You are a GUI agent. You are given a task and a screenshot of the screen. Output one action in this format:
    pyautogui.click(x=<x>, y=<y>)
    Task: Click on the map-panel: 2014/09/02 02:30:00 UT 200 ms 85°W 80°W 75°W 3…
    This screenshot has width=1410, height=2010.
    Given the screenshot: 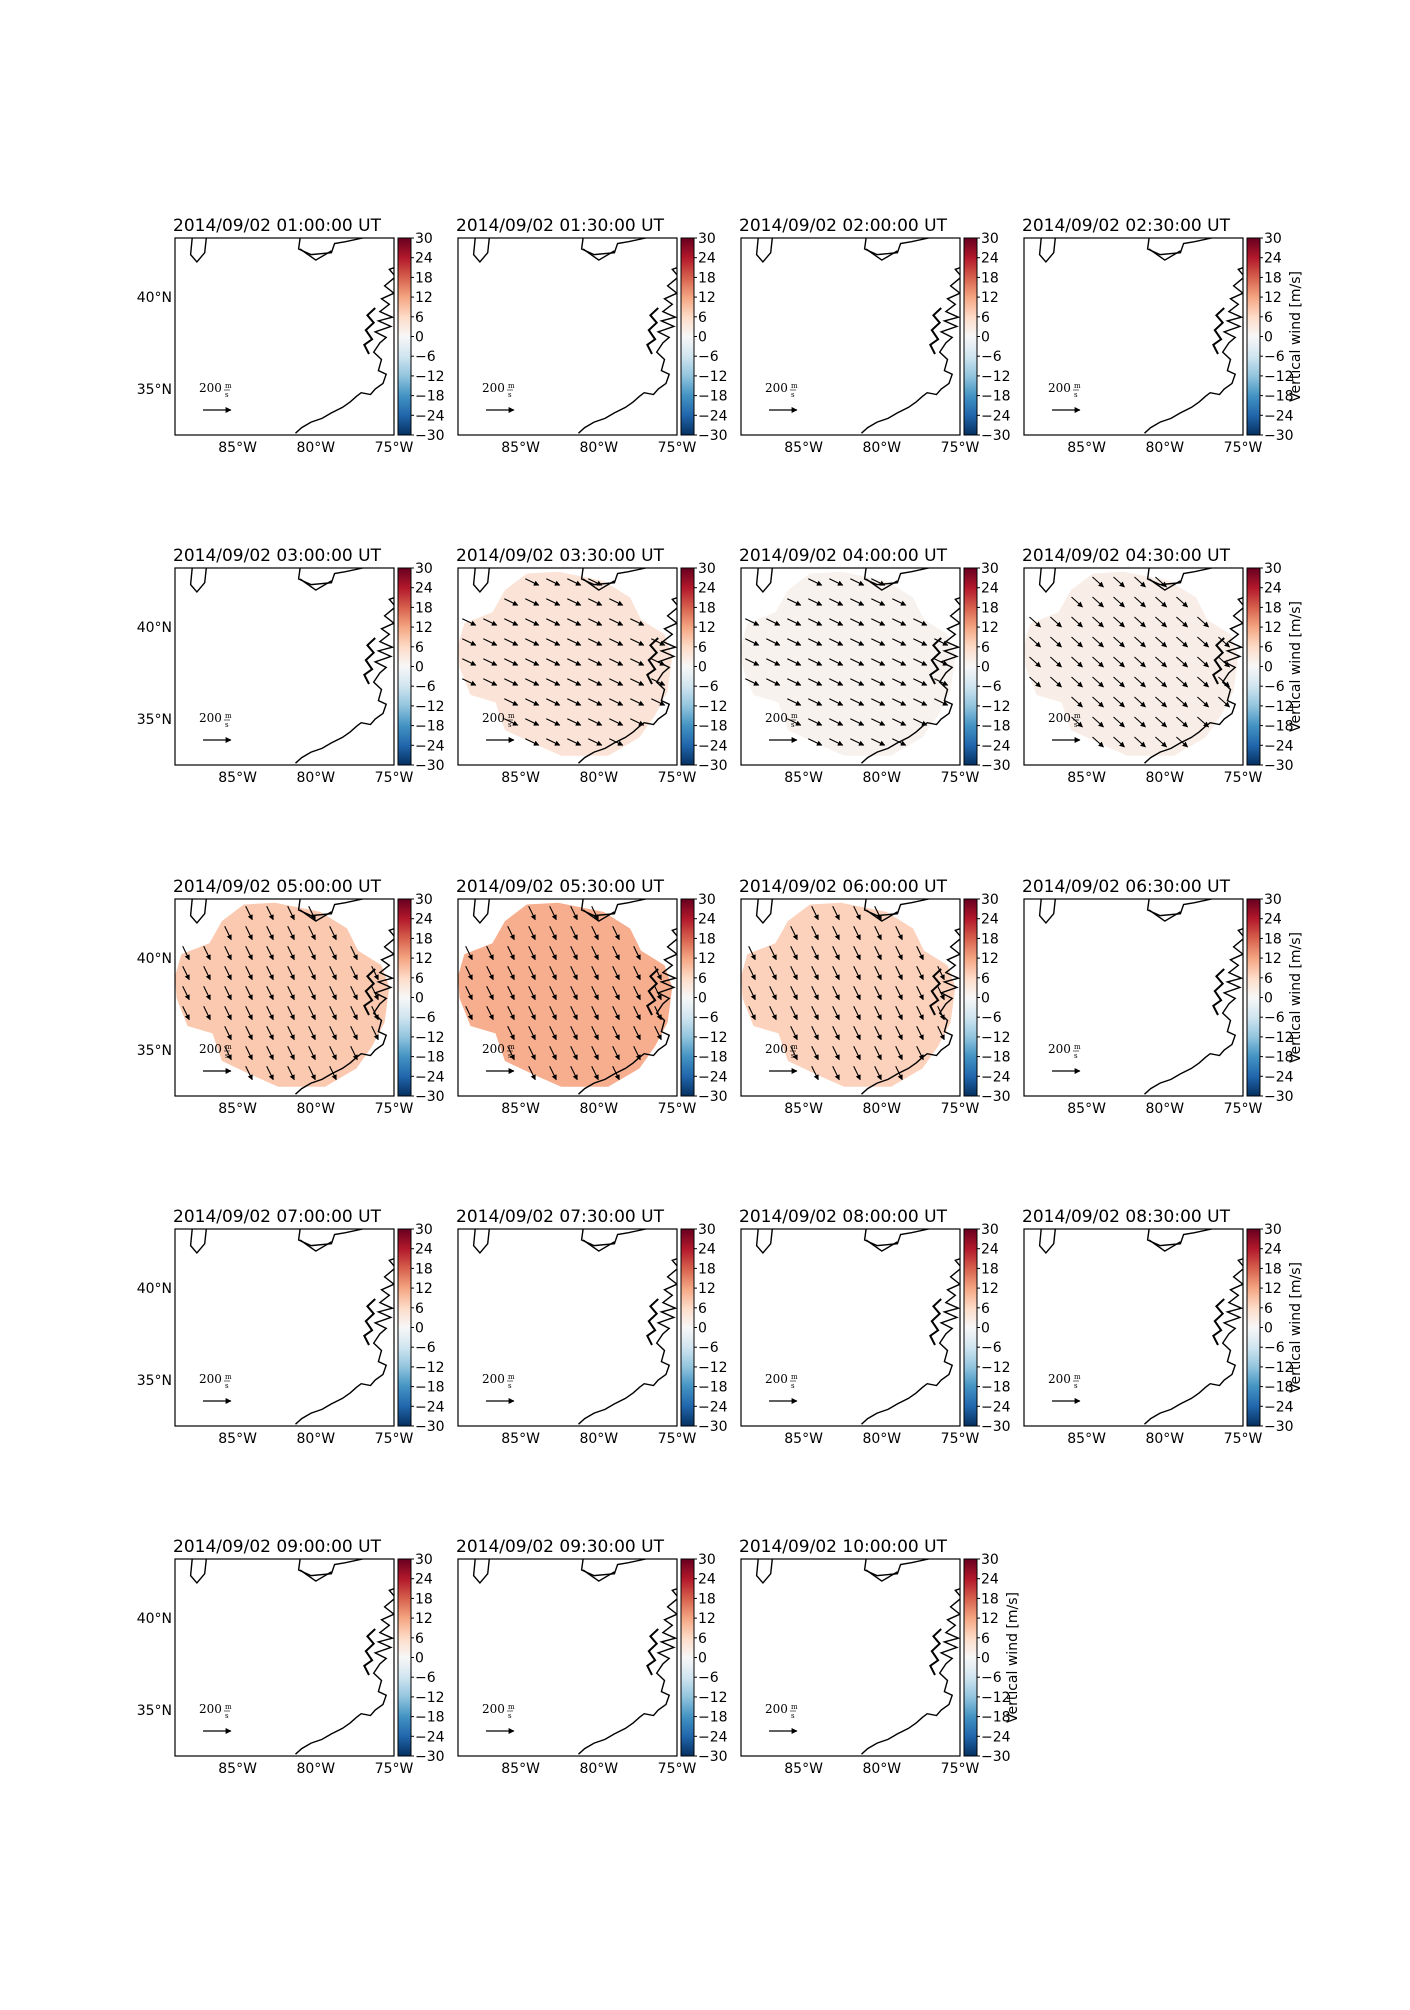 What is the action you would take?
    pyautogui.click(x=1163, y=336)
    